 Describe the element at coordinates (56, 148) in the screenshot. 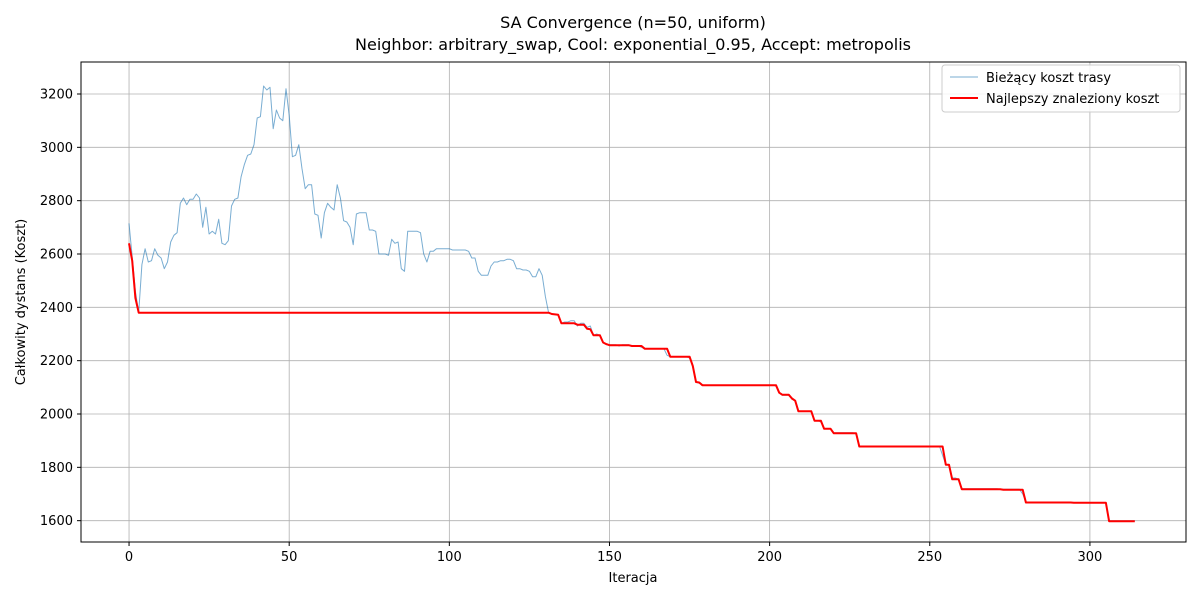

I see `y-tick-label: 3000` at that location.